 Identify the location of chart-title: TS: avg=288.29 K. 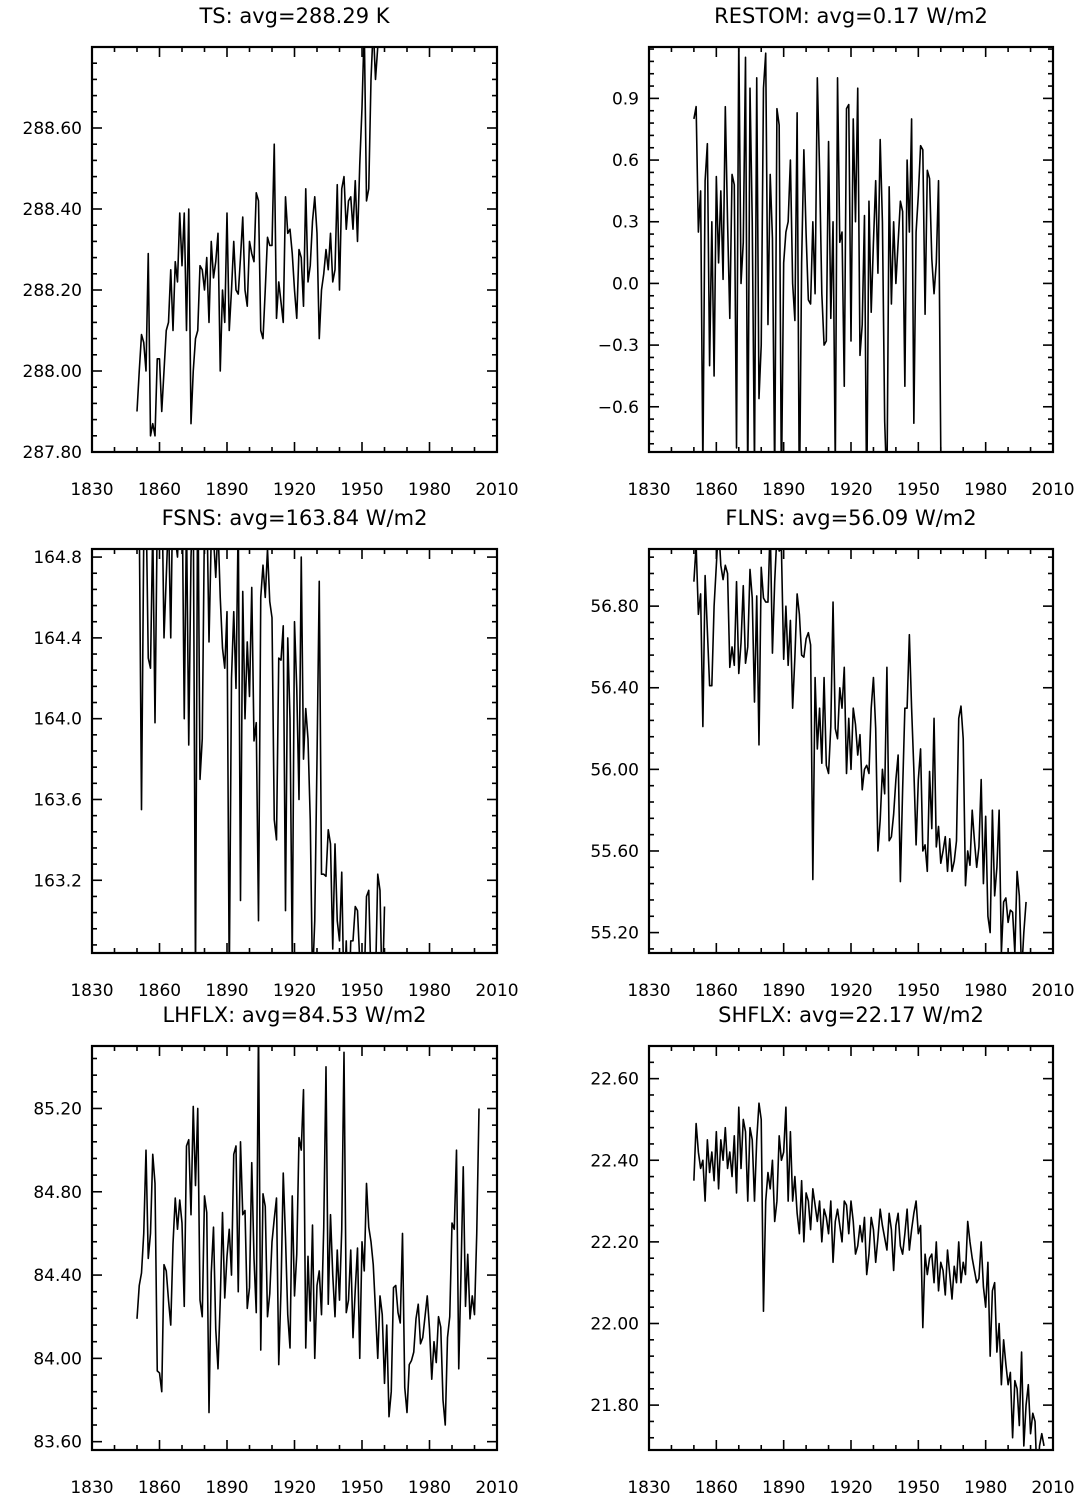
(294, 16).